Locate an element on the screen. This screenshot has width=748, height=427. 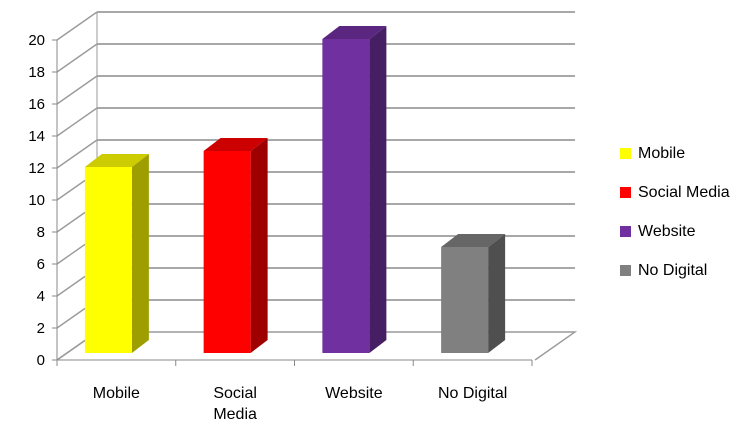
y-tick-label: 2 is located at coordinates (41, 328).